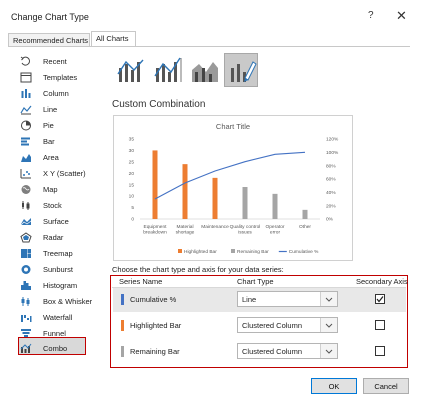 This screenshot has width=423, height=406. Describe the element at coordinates (386, 386) in the screenshot. I see `cancel-button: Cancel` at that location.